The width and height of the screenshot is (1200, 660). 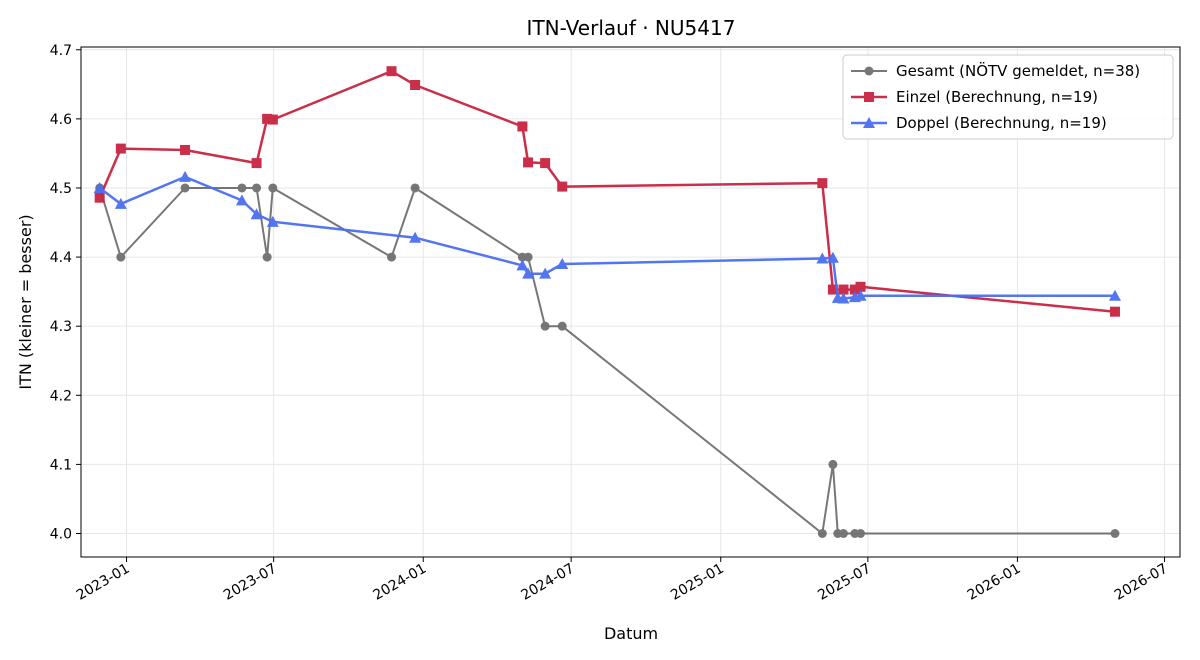 What do you see at coordinates (61, 327) in the screenshot?
I see `y-tick-label: 4.3` at bounding box center [61, 327].